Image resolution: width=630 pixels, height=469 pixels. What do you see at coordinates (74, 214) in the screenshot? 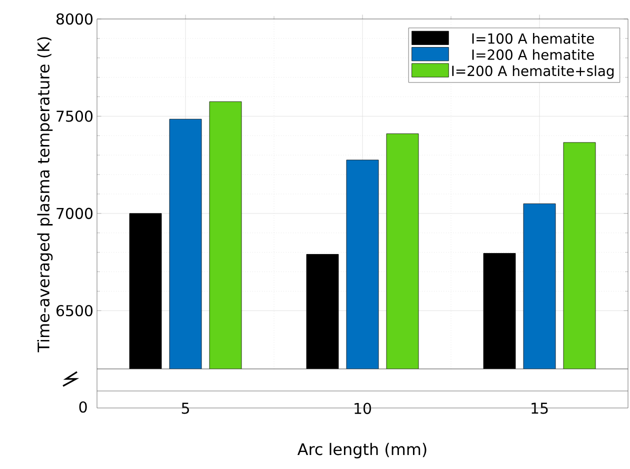
I see `y-tick-label: 7000` at bounding box center [74, 214].